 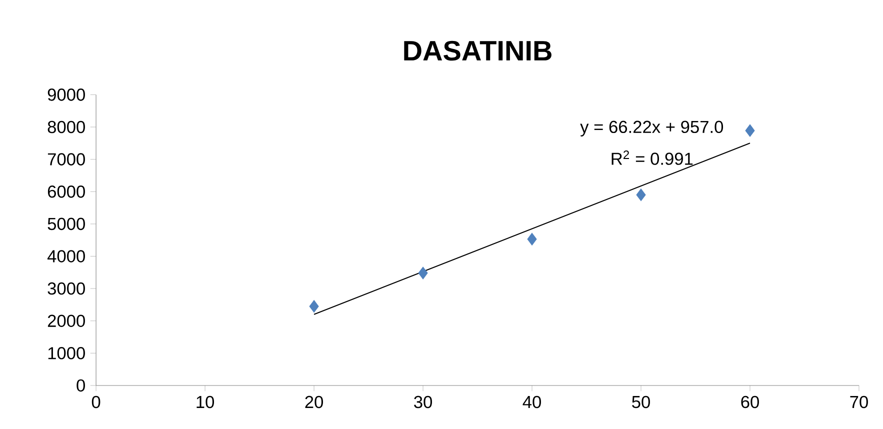 What do you see at coordinates (314, 402) in the screenshot?
I see `x-tick-label: 20` at bounding box center [314, 402].